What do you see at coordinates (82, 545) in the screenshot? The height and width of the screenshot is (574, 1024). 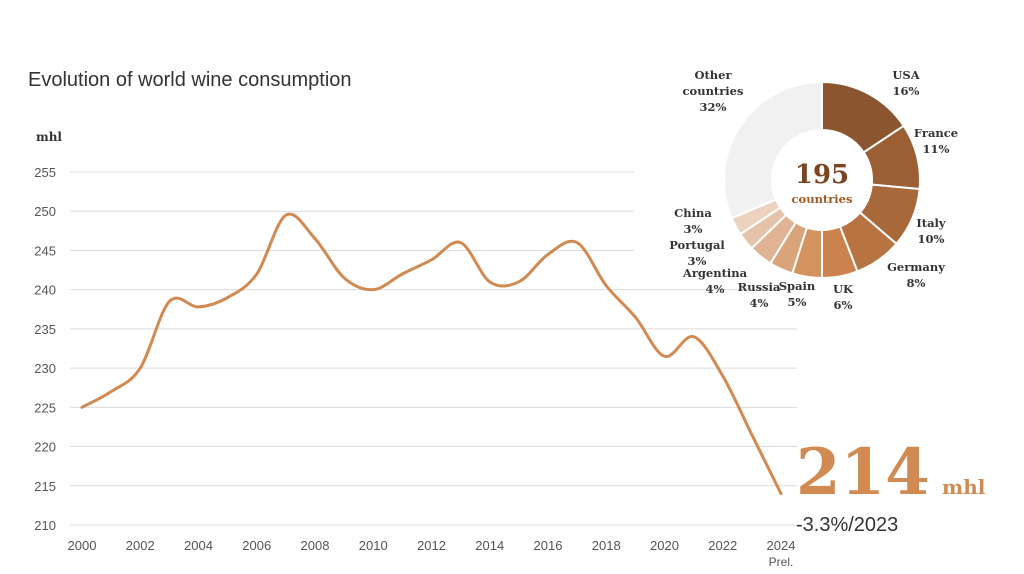 I see `x-tick-label: 2000` at bounding box center [82, 545].